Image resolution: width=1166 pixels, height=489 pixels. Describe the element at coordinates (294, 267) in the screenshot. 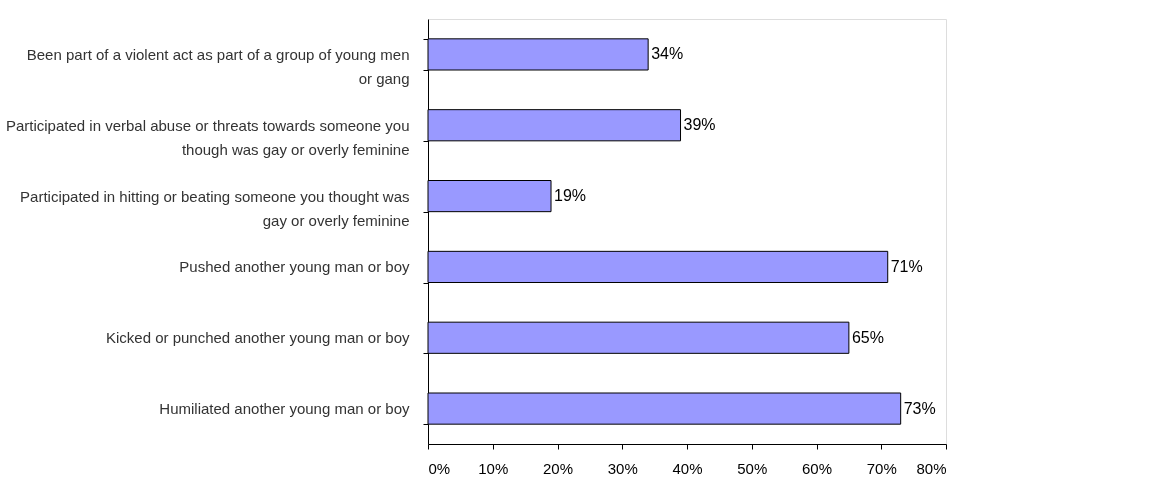

I see `y-tick-label: Pushed another young man or boy` at that location.